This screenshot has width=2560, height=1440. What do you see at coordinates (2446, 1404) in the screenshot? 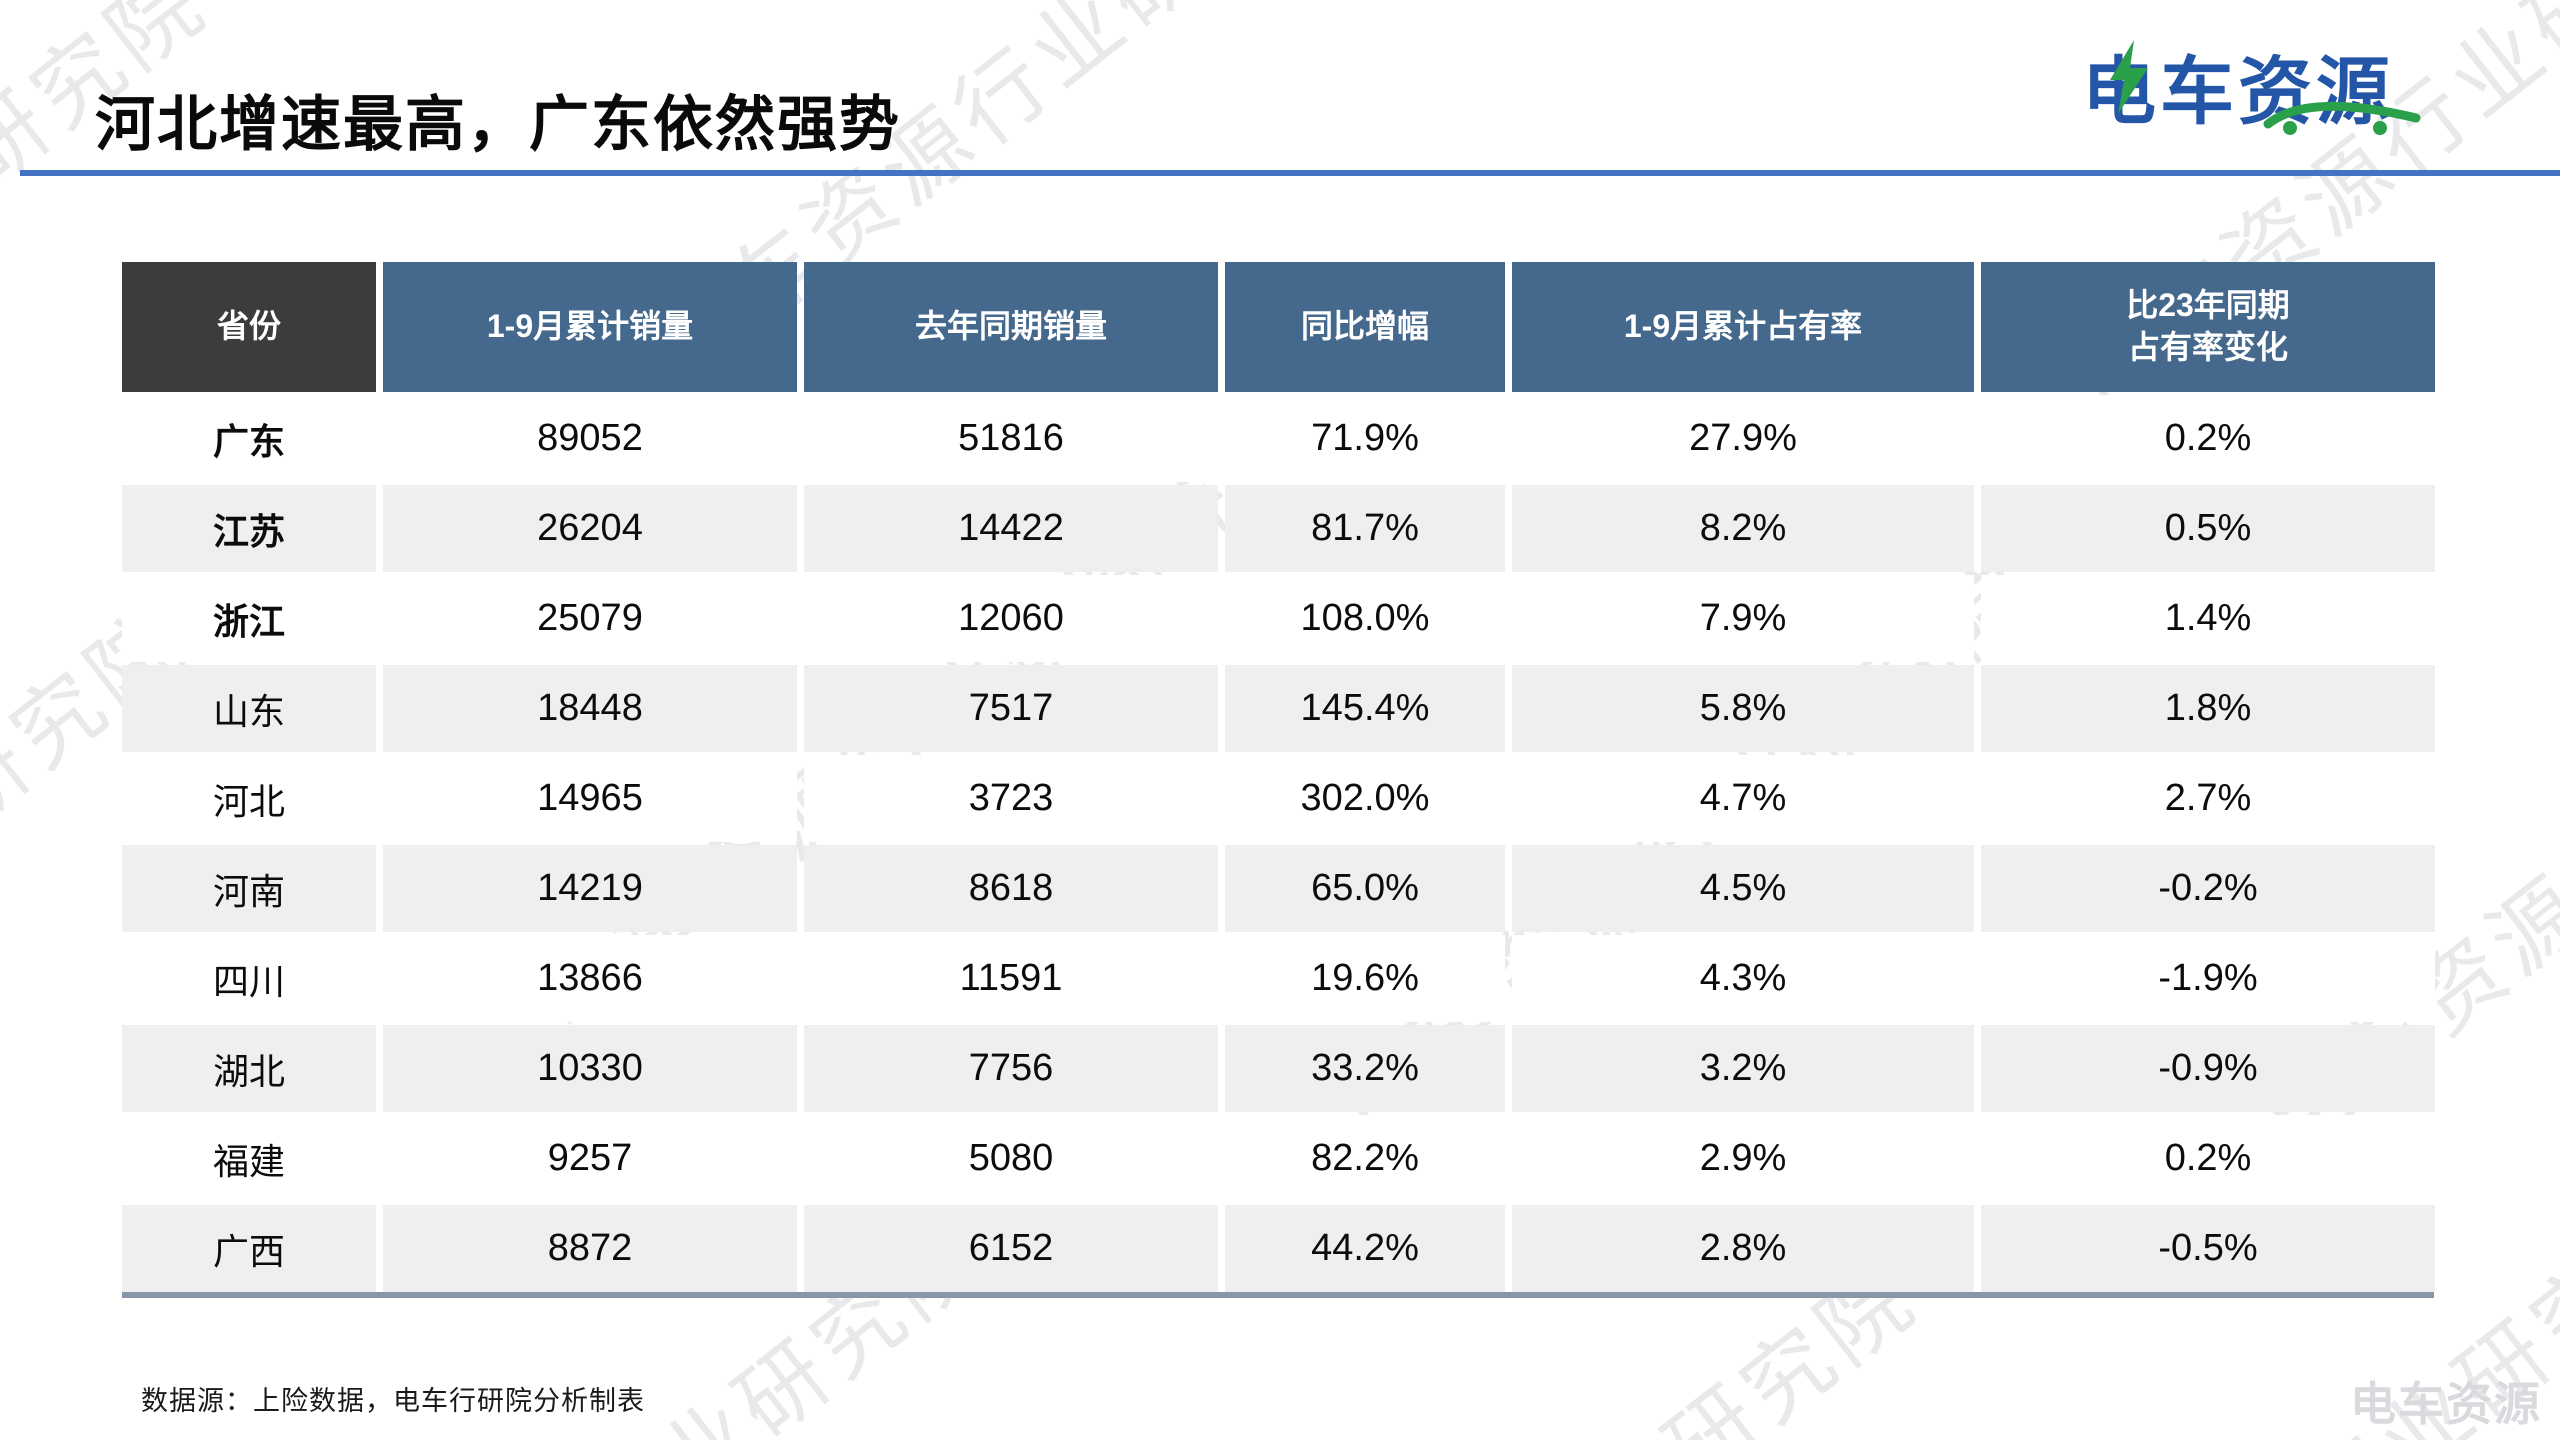
I see `corner-watermark: 电车资源` at bounding box center [2446, 1404].